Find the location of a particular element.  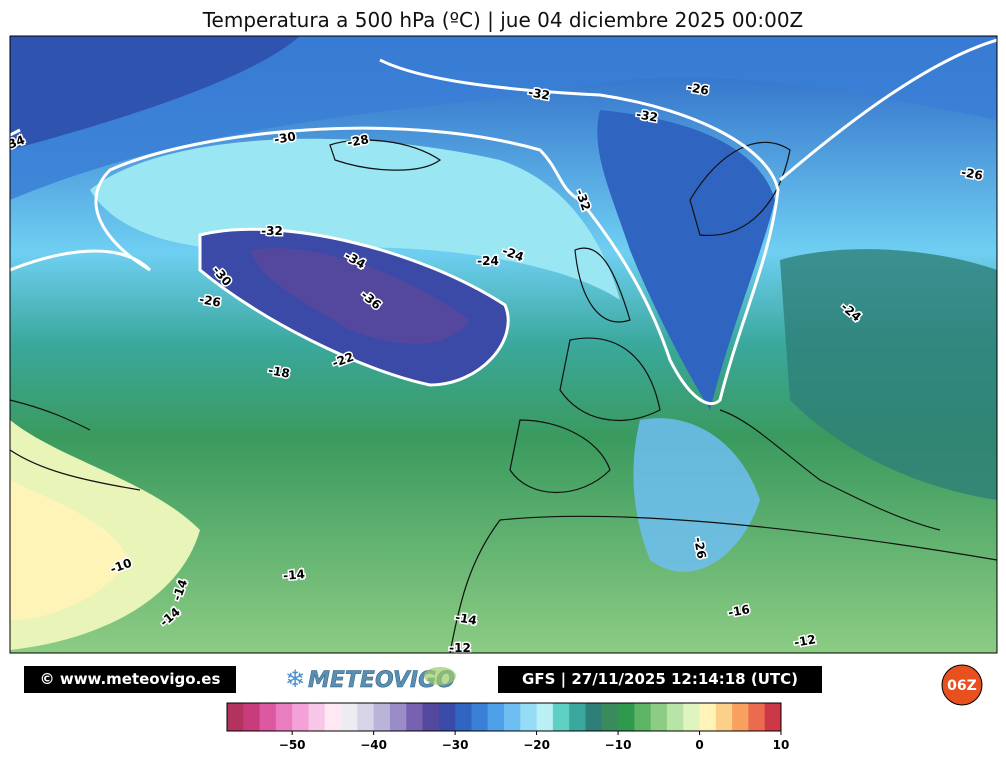

run-badge: 06Z is located at coordinates (962, 686).